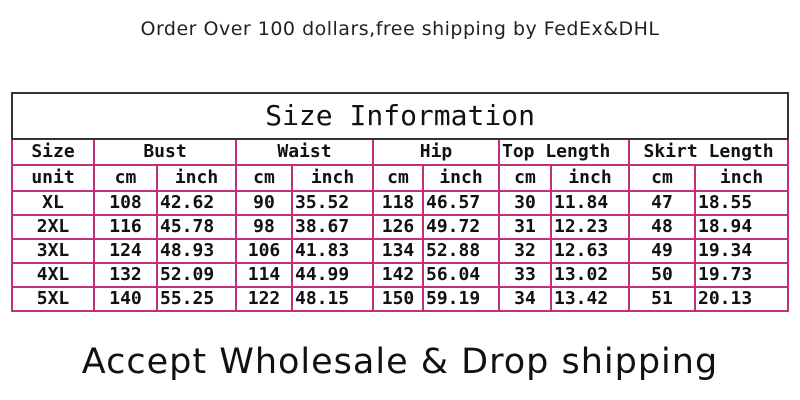 This screenshot has height=400, width=800. Describe the element at coordinates (165, 152) in the screenshot. I see `group-header: Bust` at that location.